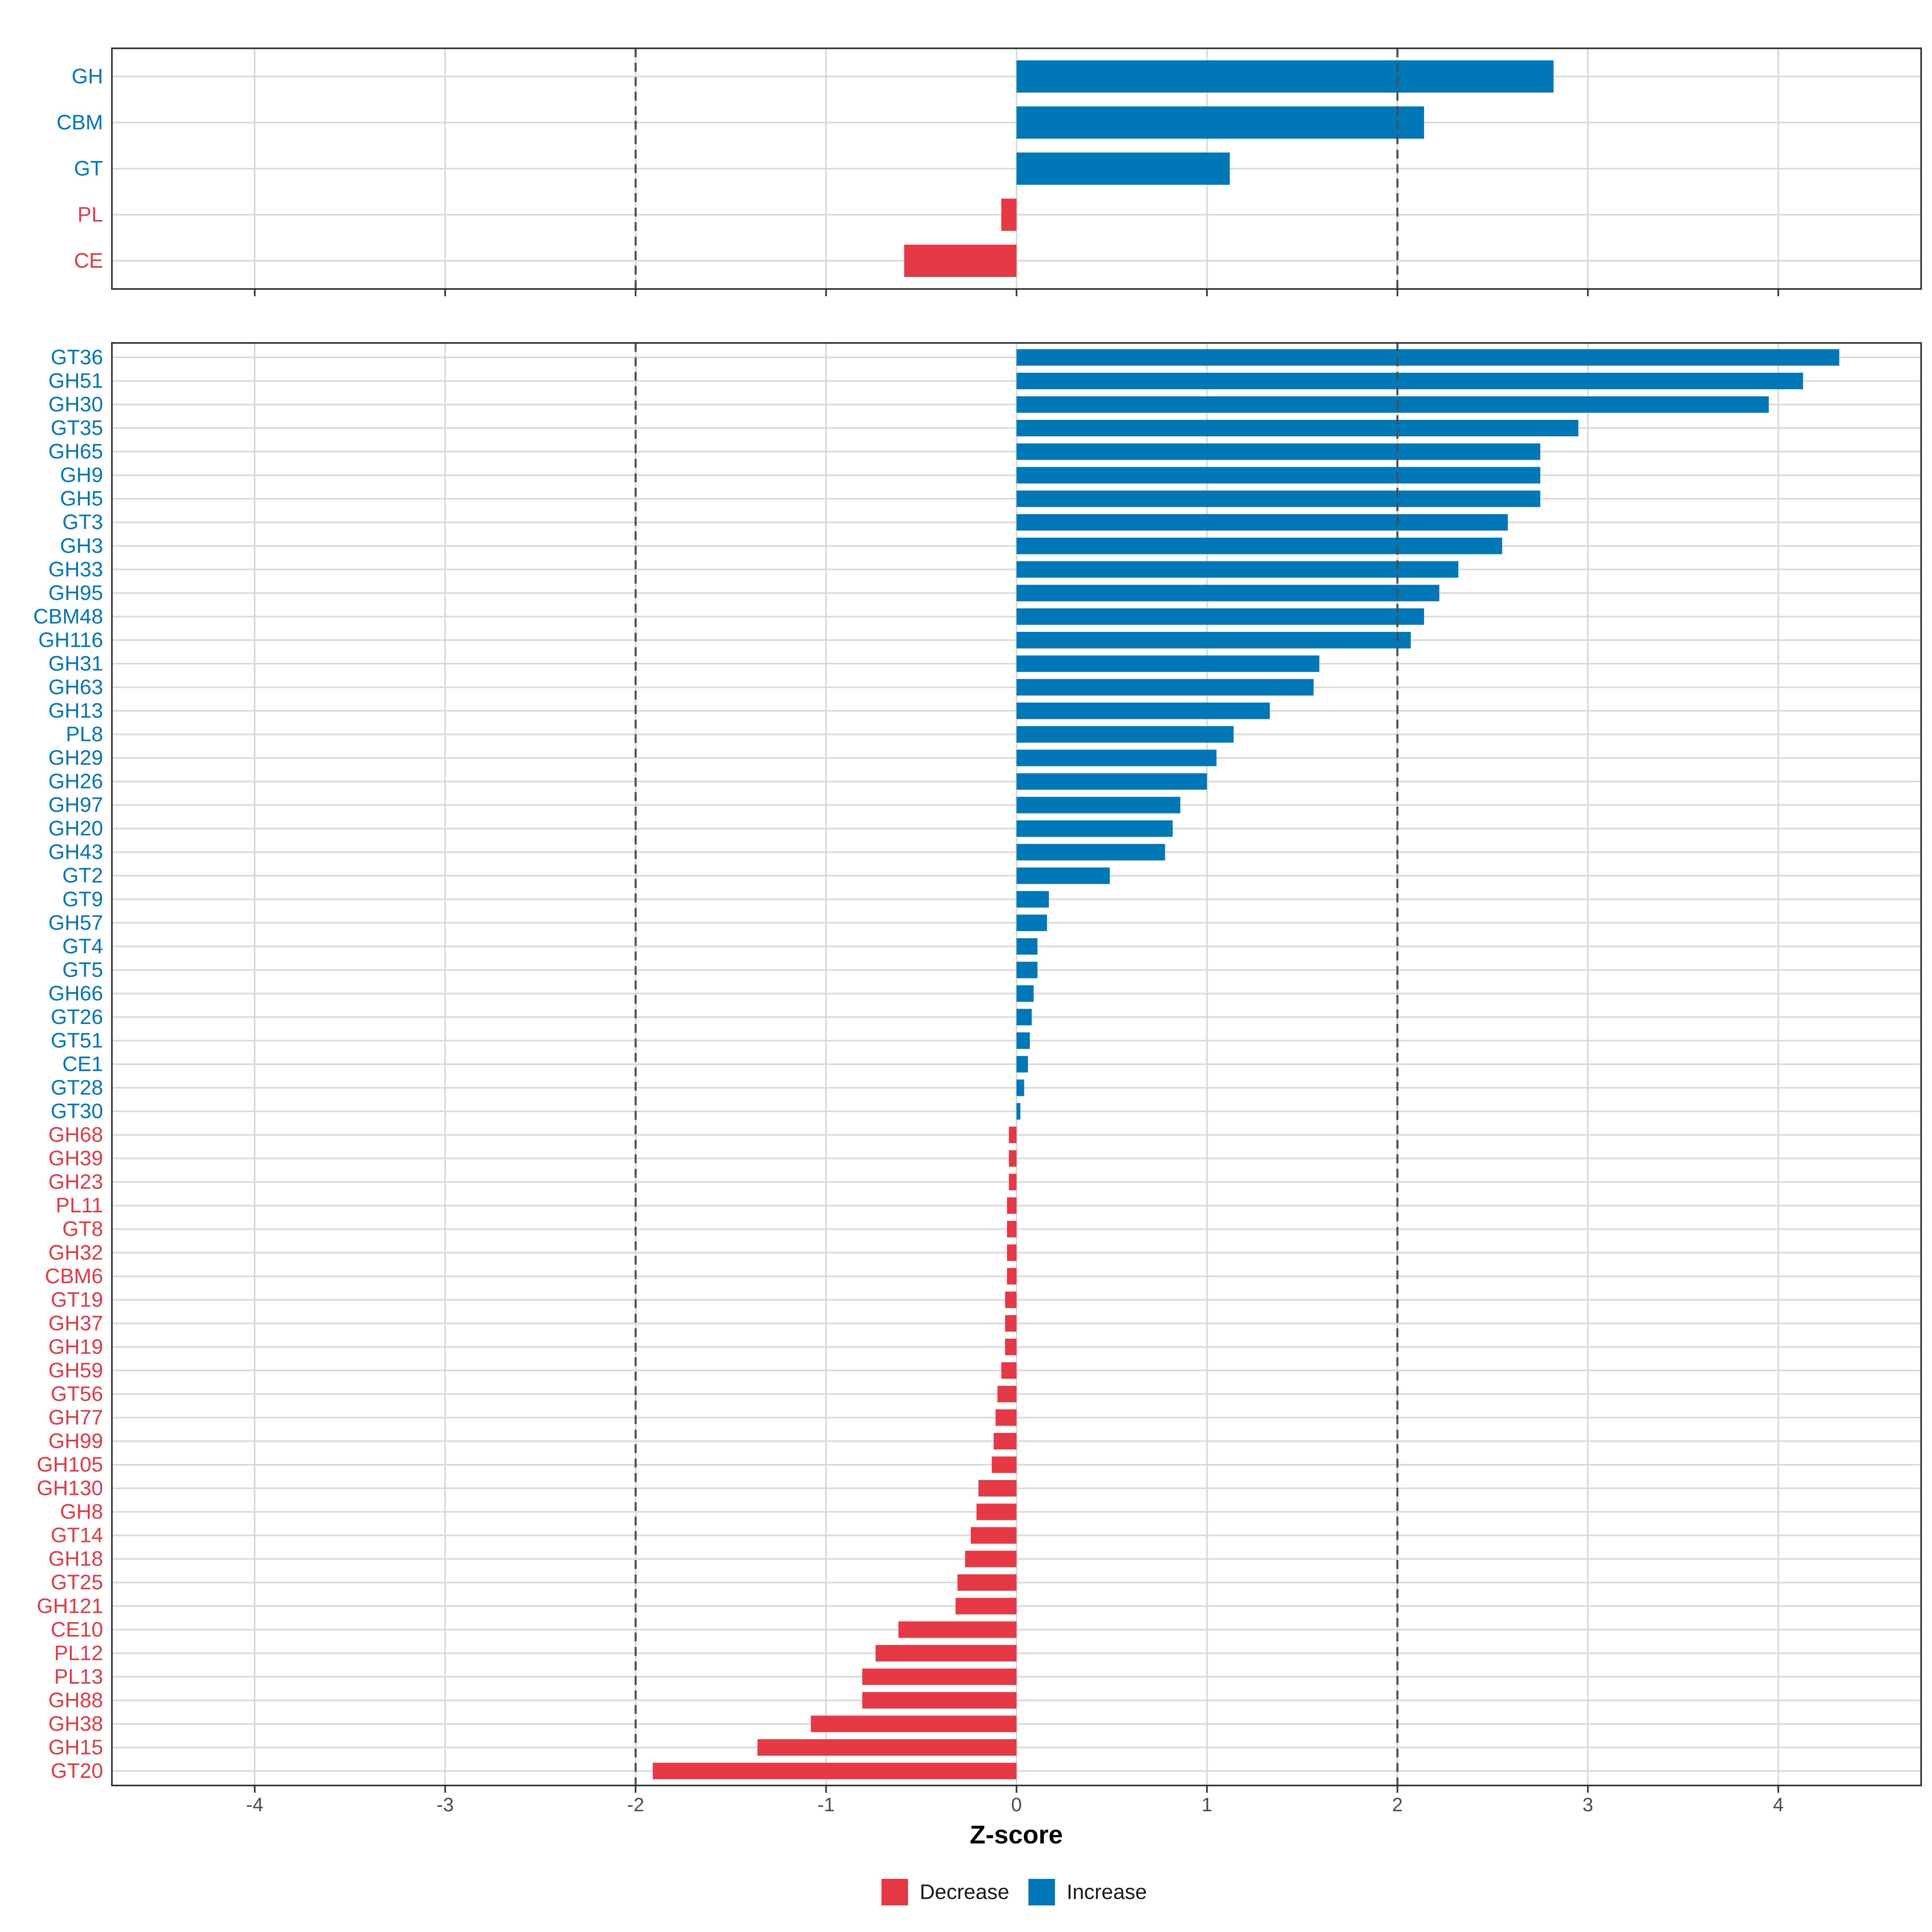 The height and width of the screenshot is (1932, 1932). Describe the element at coordinates (1022, 1064) in the screenshot. I see `bar-ce1` at that location.